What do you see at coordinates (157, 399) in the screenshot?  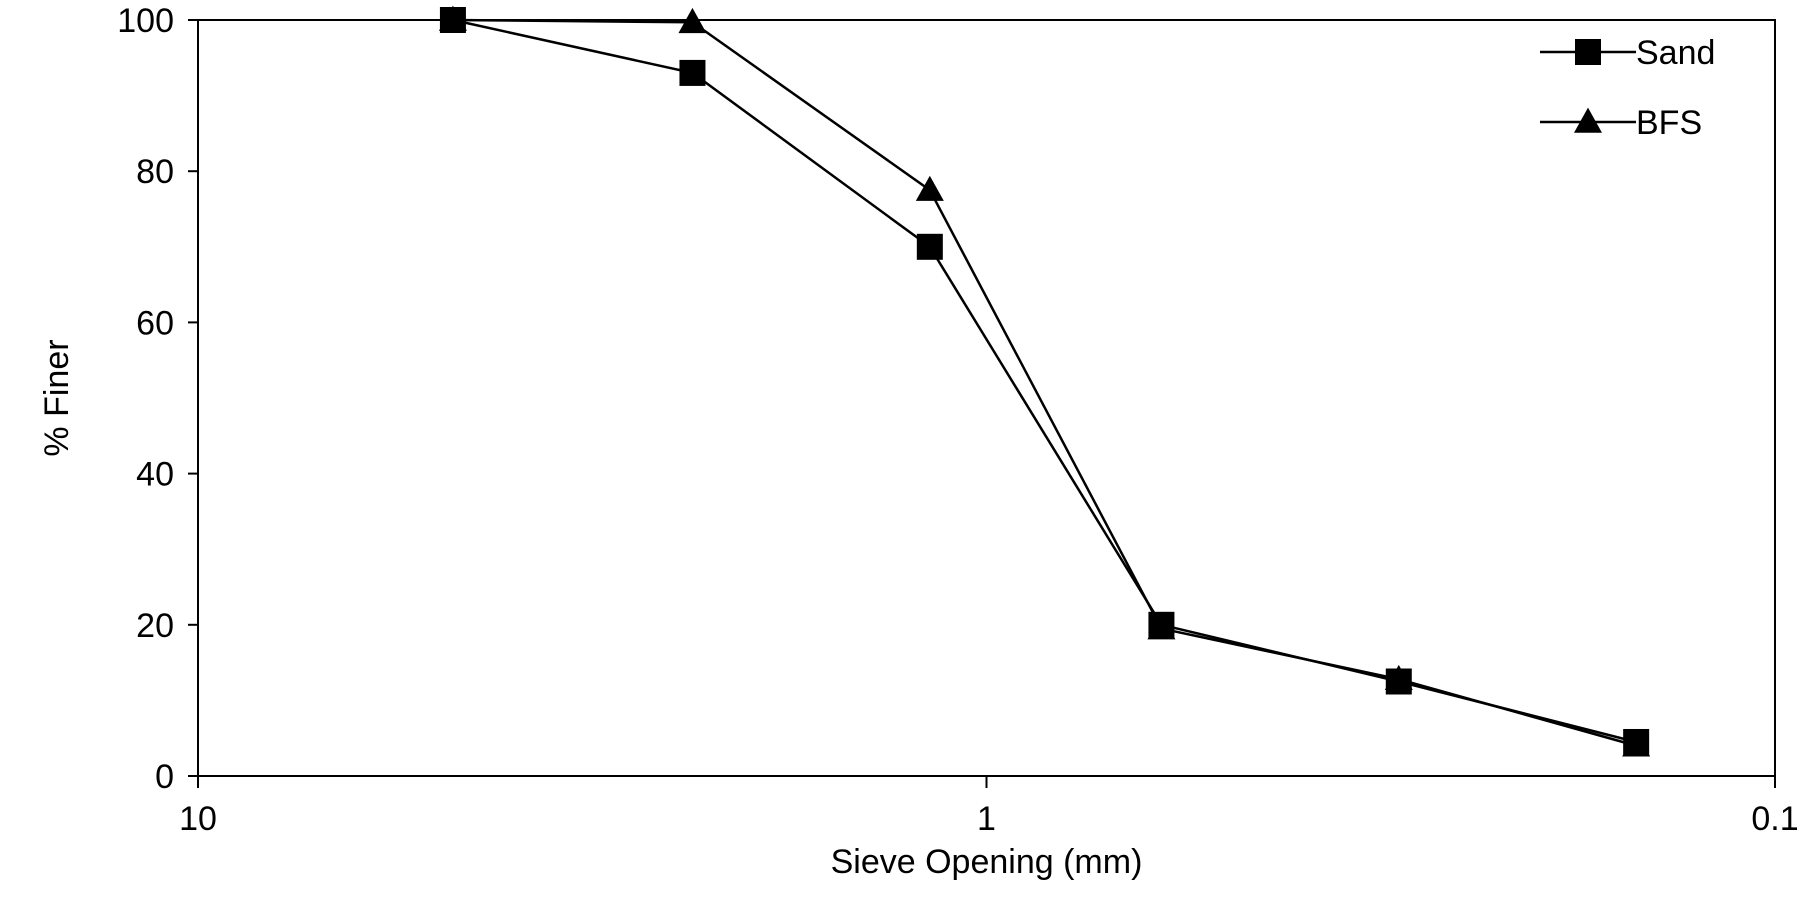 I see `y-axis: 0 20 40 60 80 100` at bounding box center [157, 399].